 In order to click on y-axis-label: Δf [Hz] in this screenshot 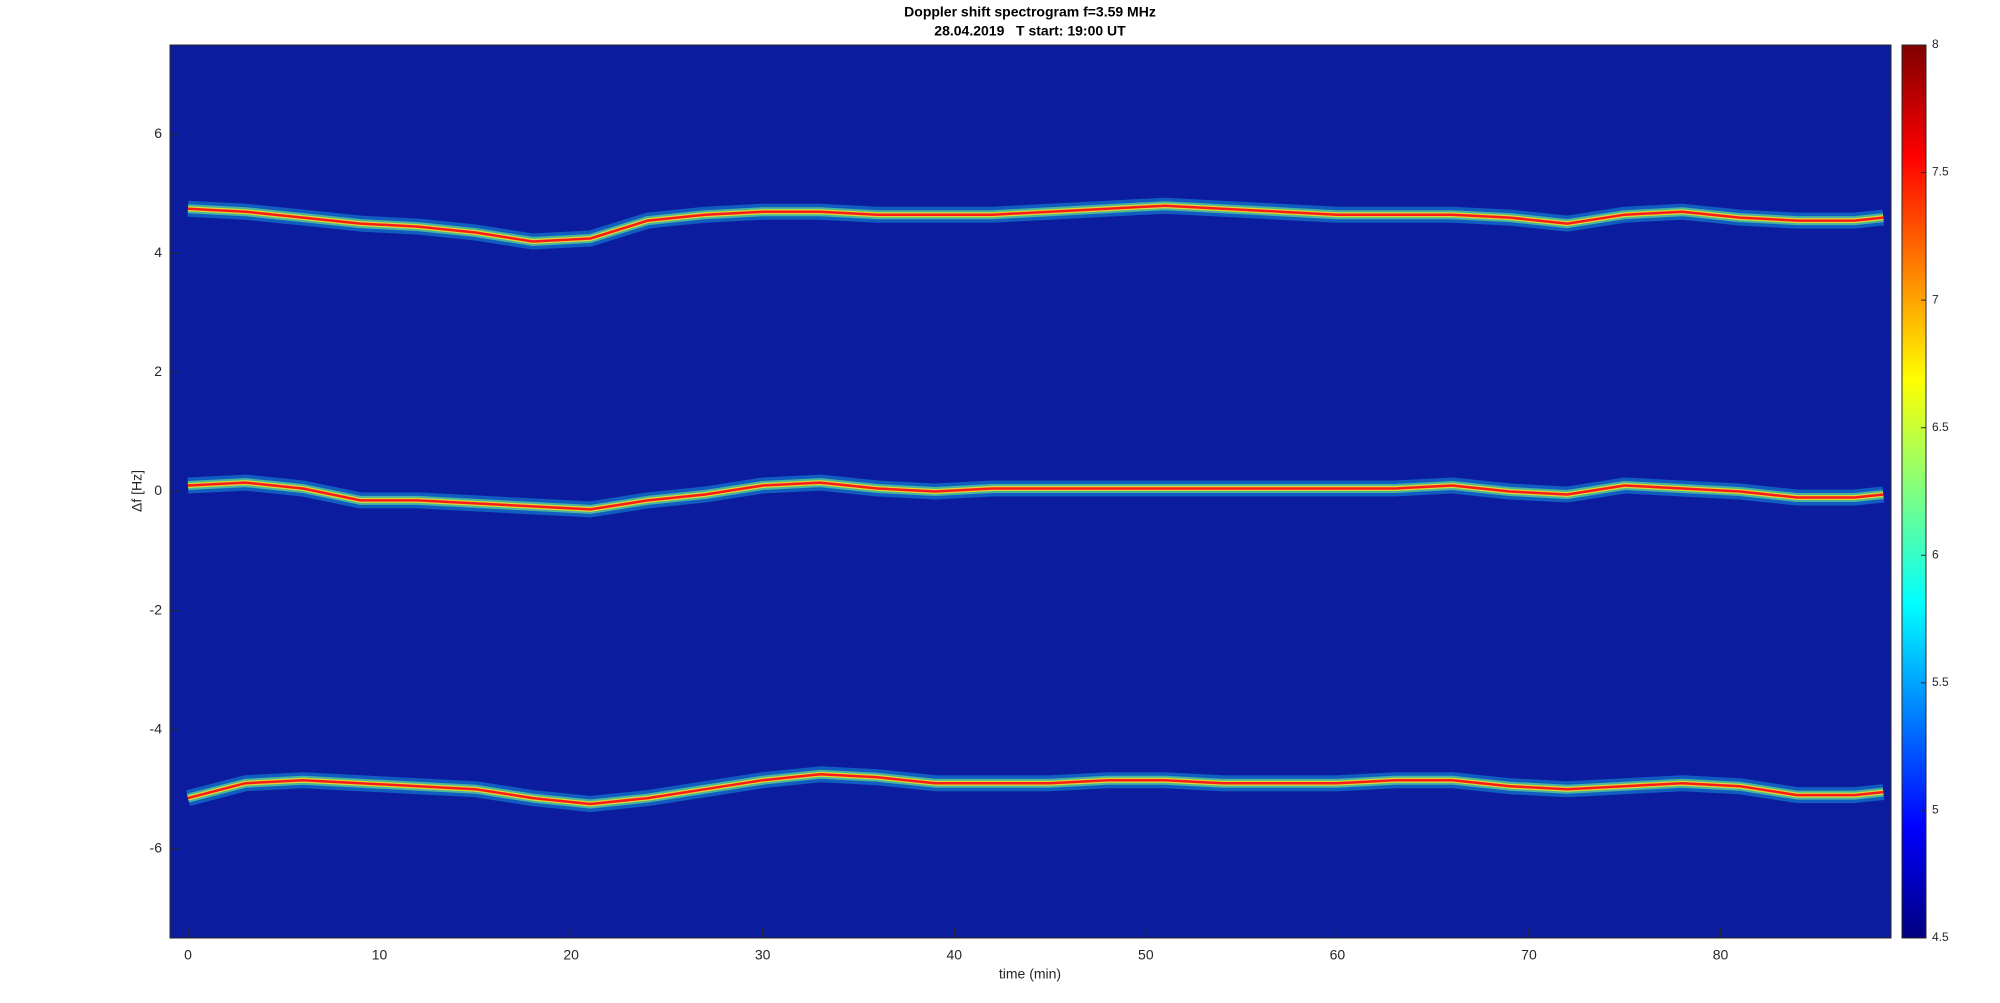, I will do `click(137, 491)`.